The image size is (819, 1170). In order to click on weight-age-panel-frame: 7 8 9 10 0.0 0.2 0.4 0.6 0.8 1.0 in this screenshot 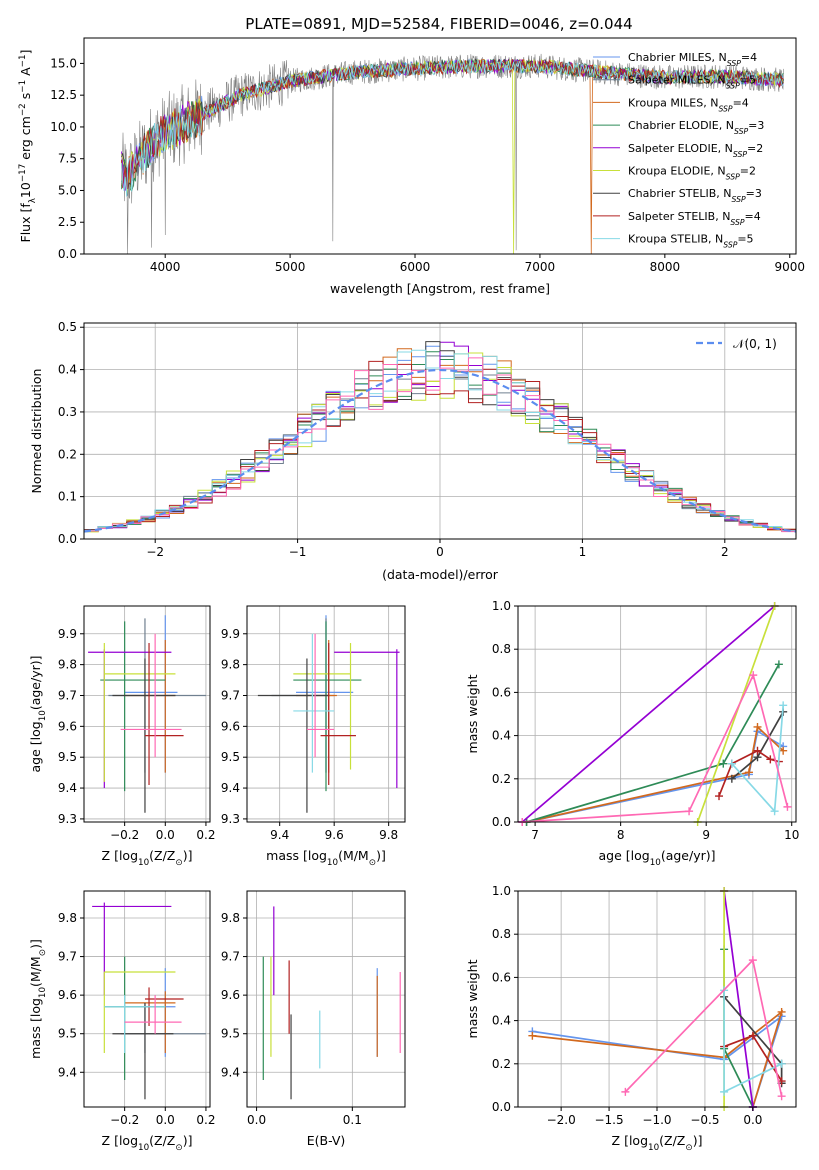, I will do `click(645, 720)`.